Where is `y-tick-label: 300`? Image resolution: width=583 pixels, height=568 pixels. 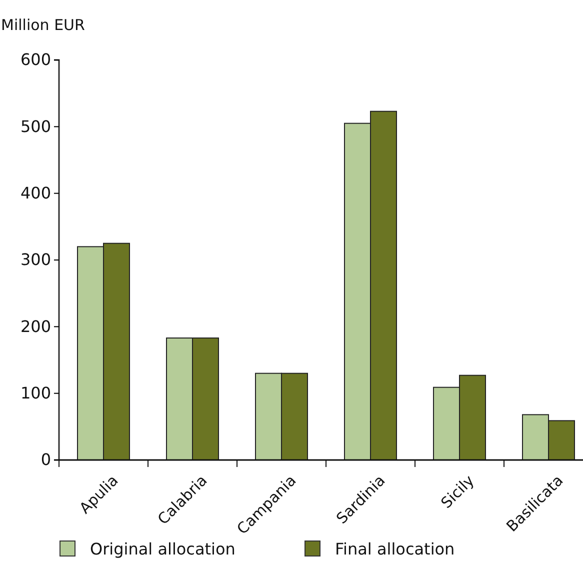
y-tick-label: 300 is located at coordinates (35, 260).